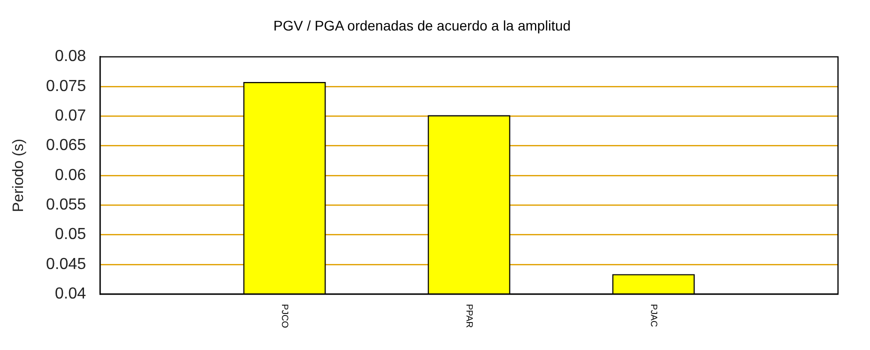 This screenshot has width=870, height=350. Describe the element at coordinates (469, 316) in the screenshot. I see `x-tick-label: PPAR` at that location.